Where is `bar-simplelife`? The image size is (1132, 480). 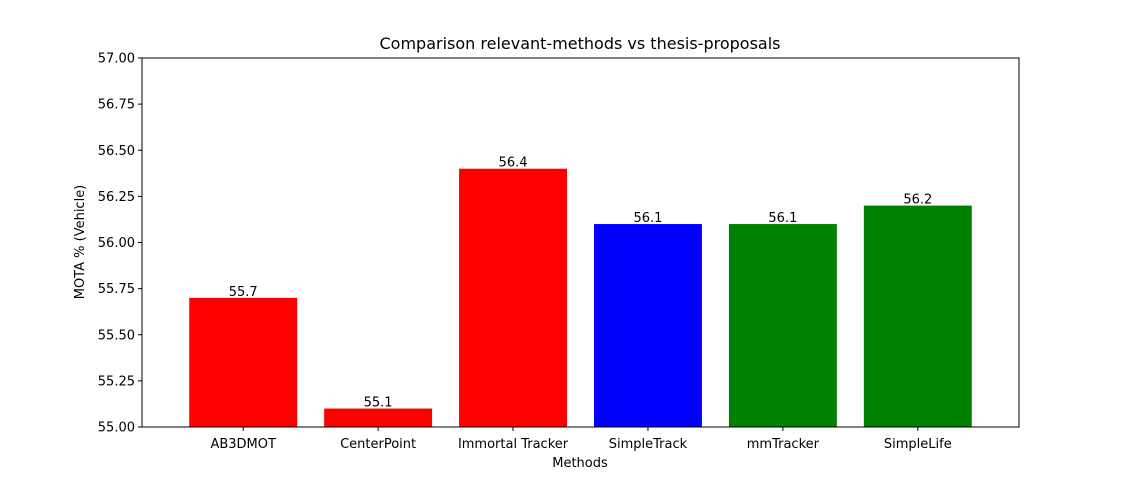 bar-simplelife is located at coordinates (917, 316).